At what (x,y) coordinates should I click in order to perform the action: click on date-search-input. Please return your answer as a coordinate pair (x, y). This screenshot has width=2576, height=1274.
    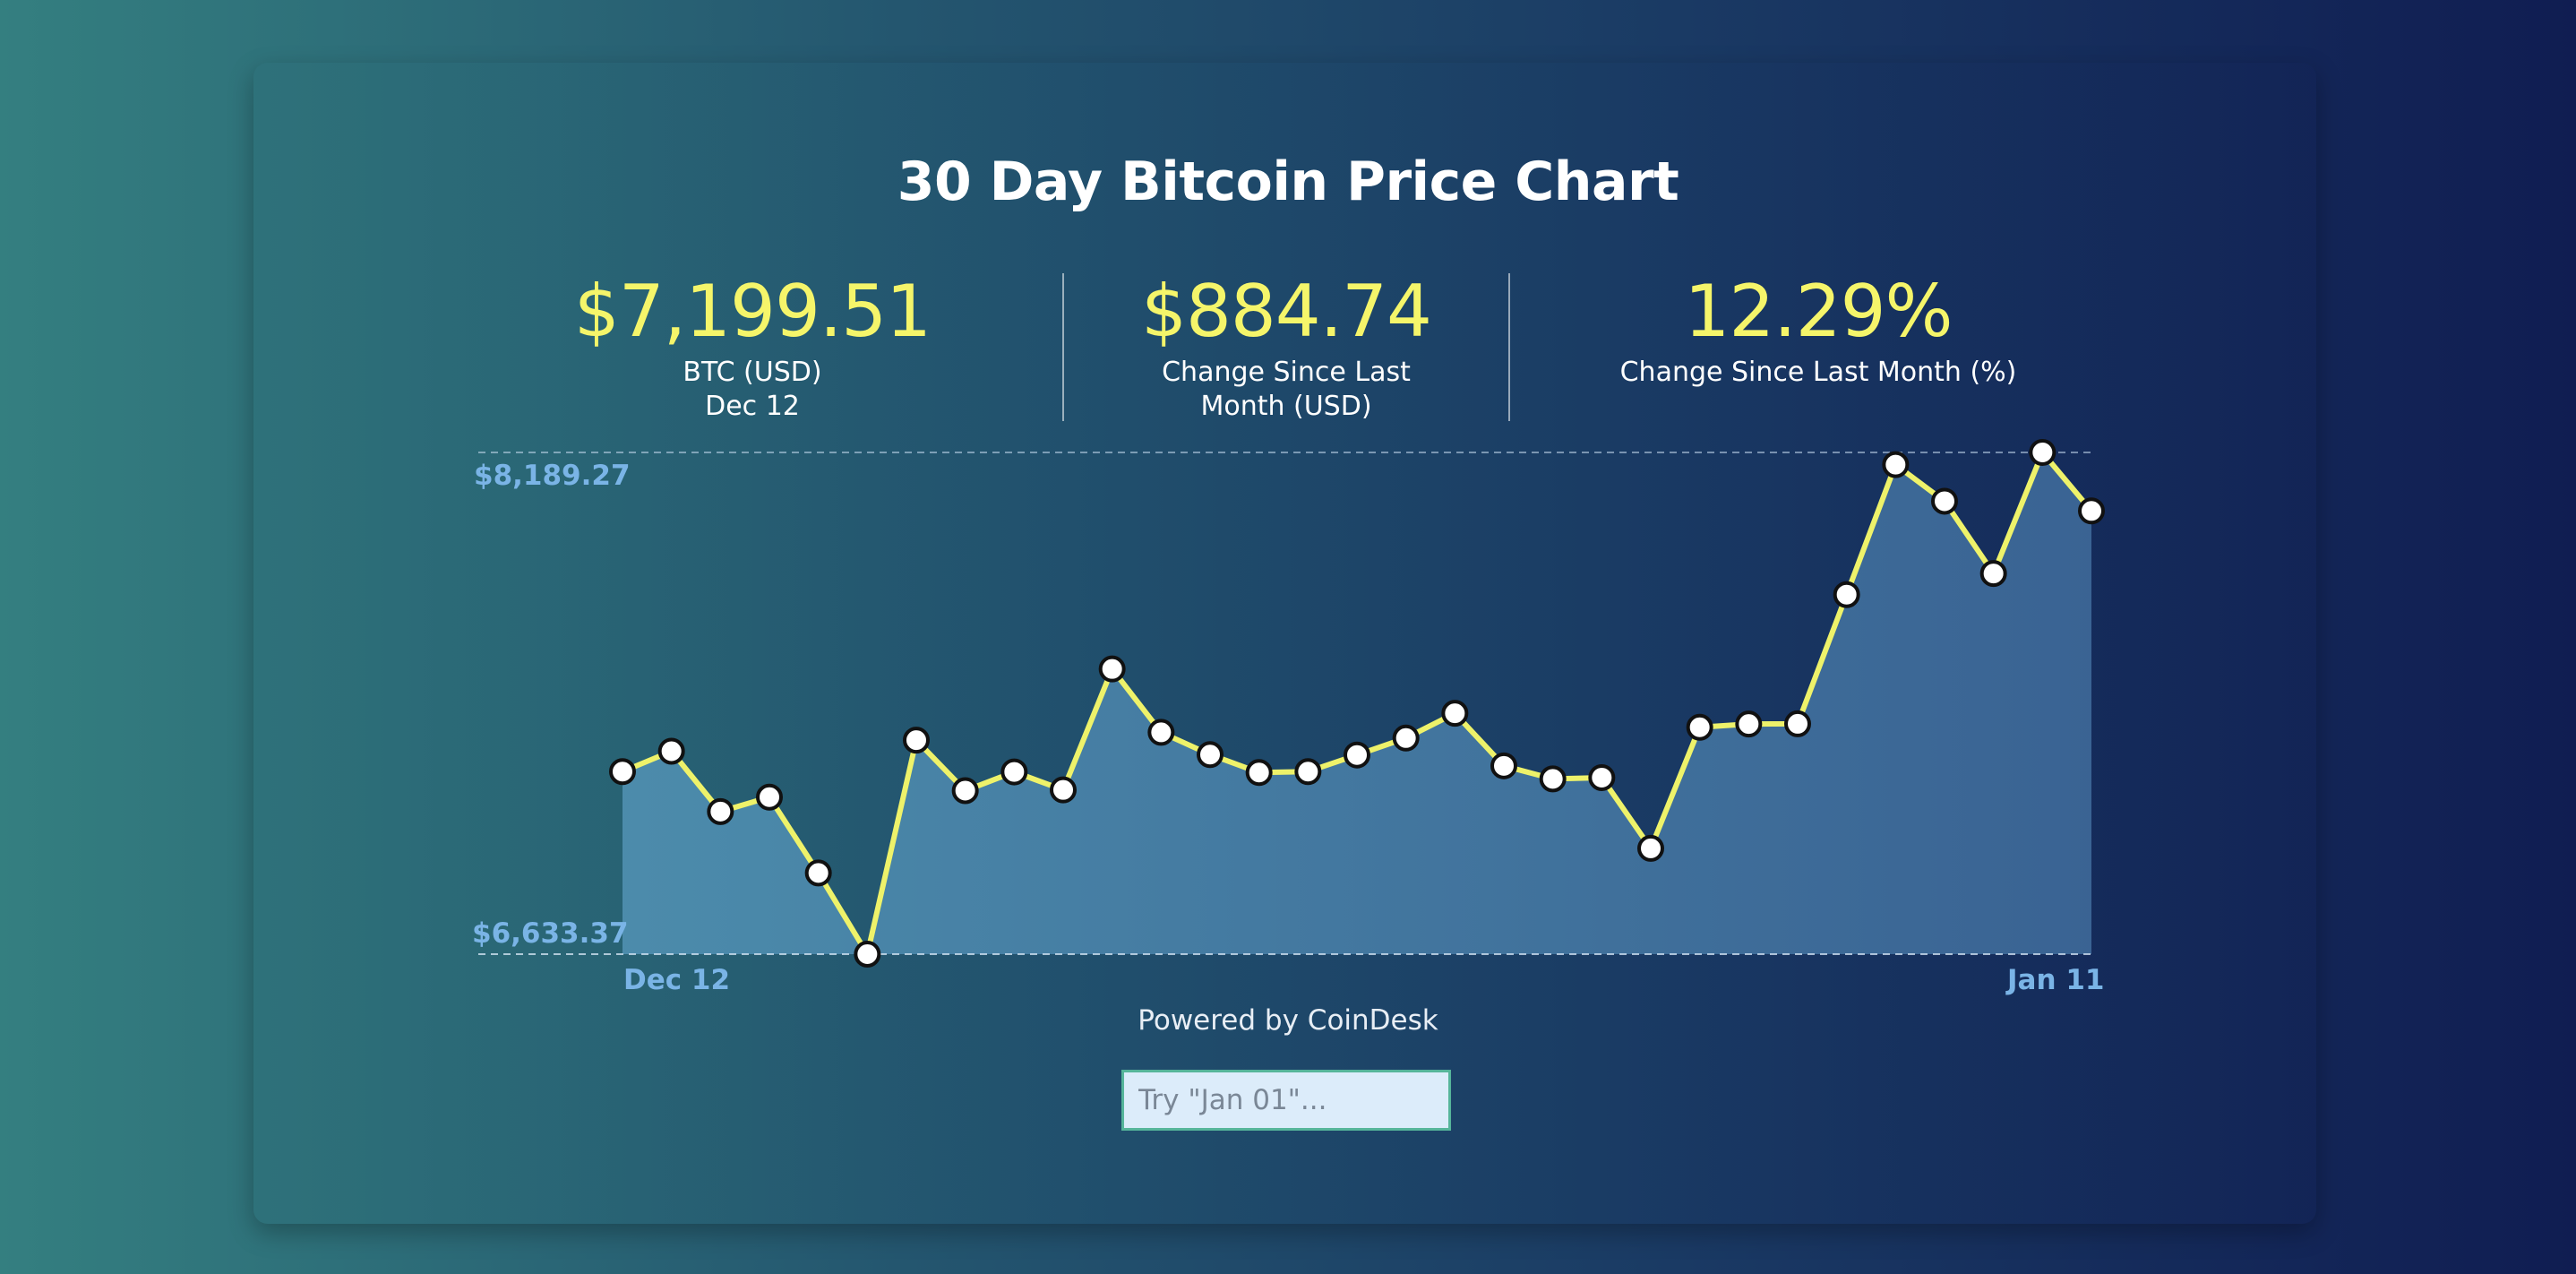
    Looking at the image, I should click on (1286, 1100).